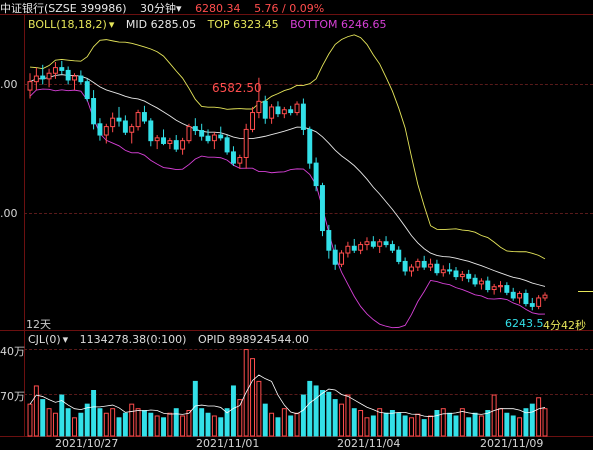 The height and width of the screenshot is (450, 593). I want to click on chevron-down-icon: ▾, so click(111, 24).